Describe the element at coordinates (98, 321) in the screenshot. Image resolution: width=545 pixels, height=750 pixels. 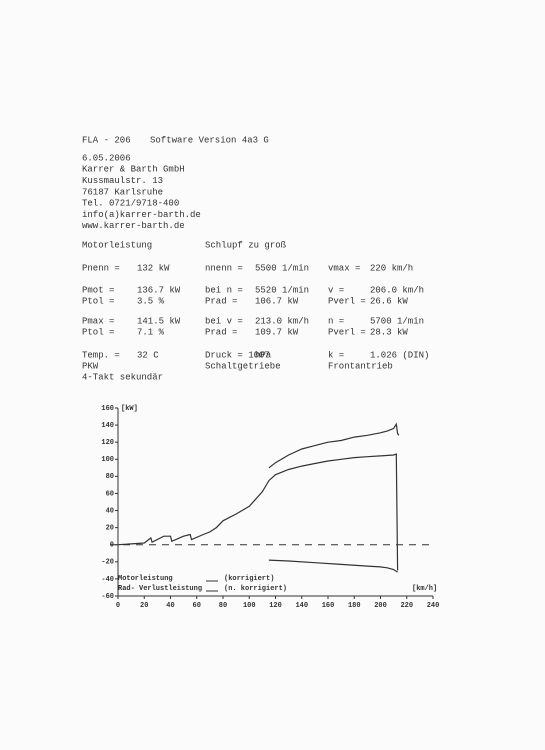
I see `table-cell: Pmax =` at that location.